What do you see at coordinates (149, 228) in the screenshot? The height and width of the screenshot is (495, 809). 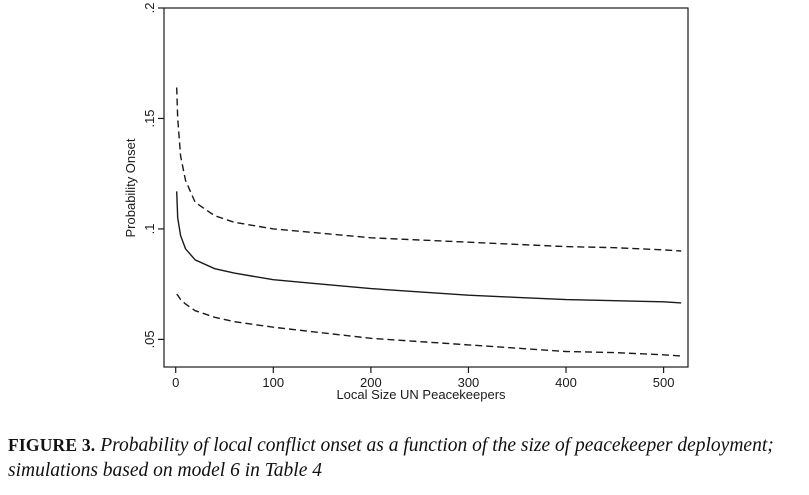 I see `y-tick-label: .1` at bounding box center [149, 228].